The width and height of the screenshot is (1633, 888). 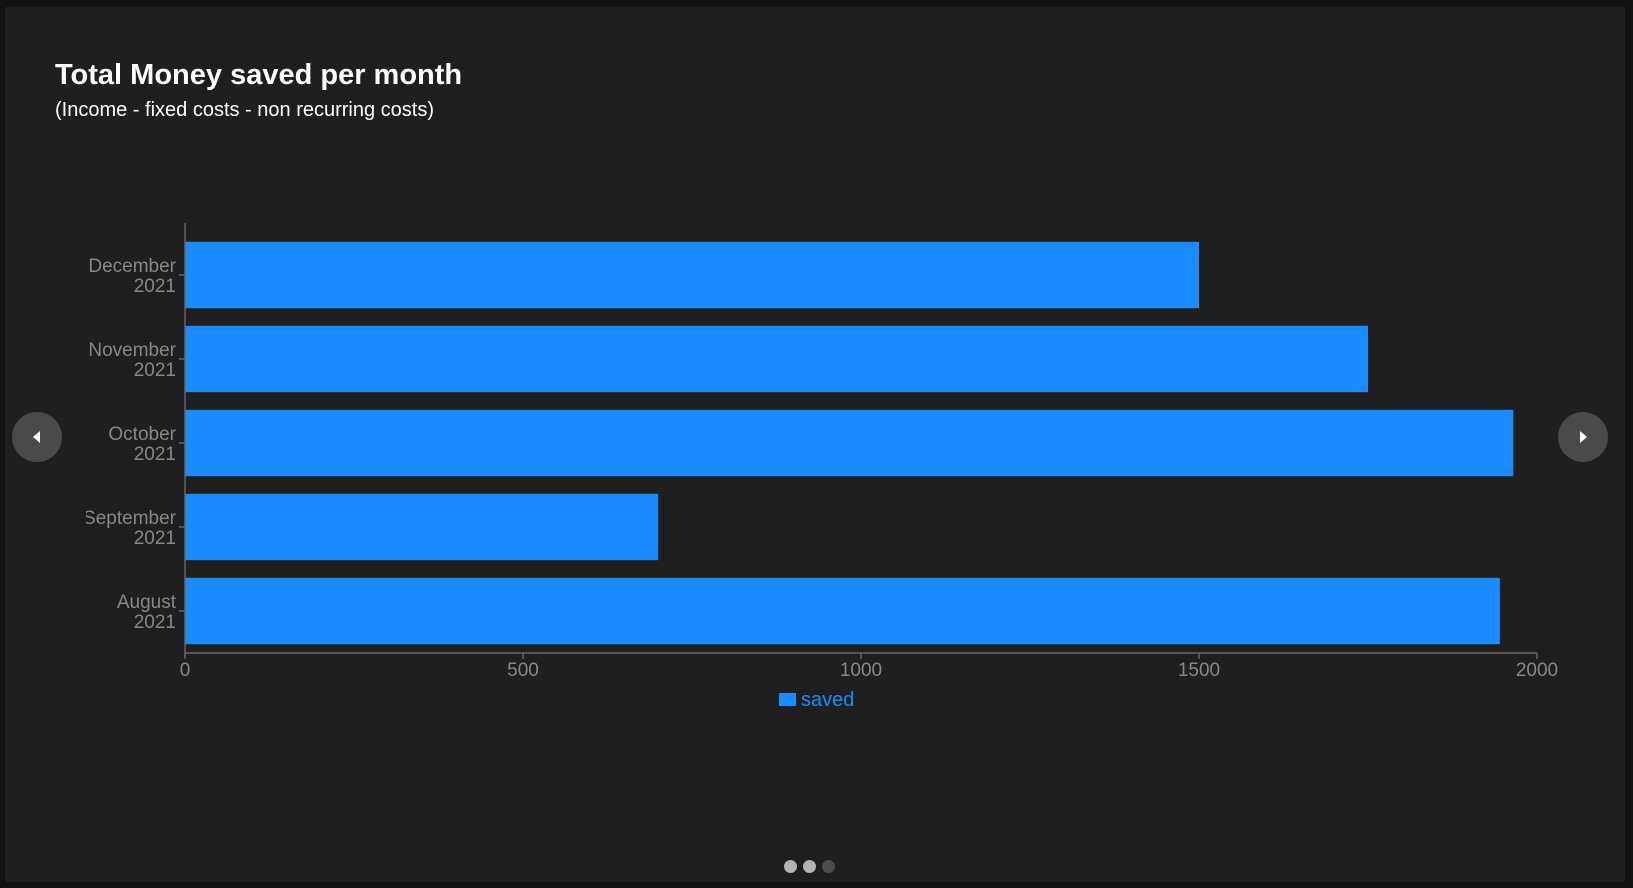 I want to click on x-tick-label: 1000, so click(x=861, y=670).